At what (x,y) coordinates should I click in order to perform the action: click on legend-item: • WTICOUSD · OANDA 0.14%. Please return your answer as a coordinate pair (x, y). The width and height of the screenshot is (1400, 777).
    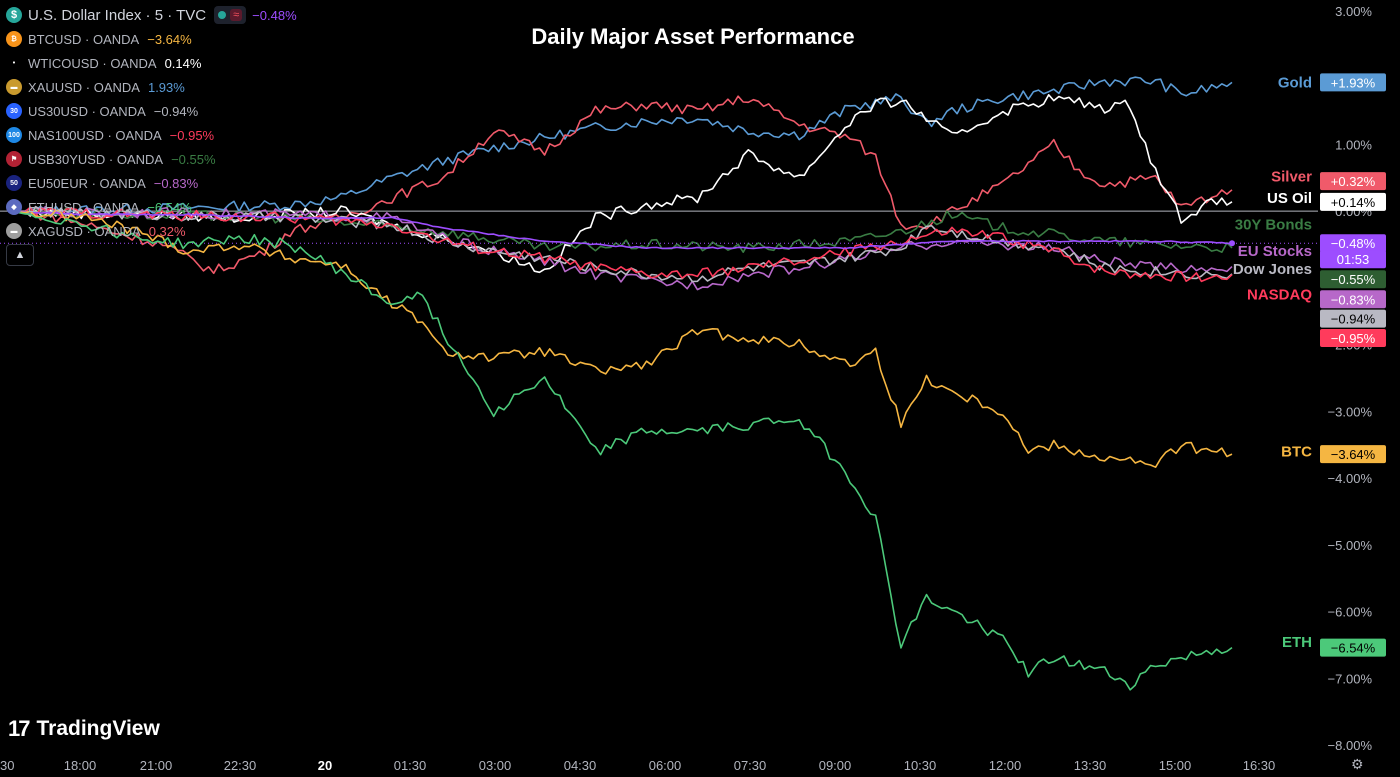
    Looking at the image, I should click on (151, 63).